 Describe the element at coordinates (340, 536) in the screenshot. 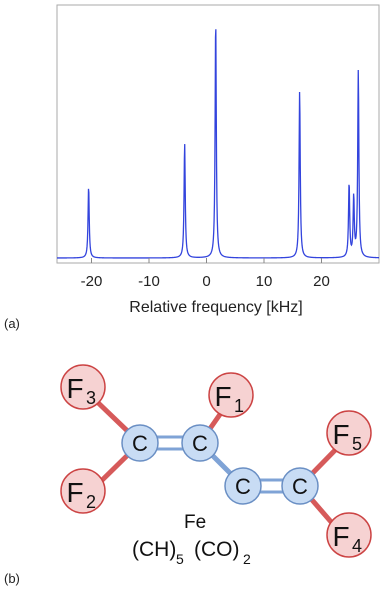

I see `atom-f4-symbol: F` at that location.